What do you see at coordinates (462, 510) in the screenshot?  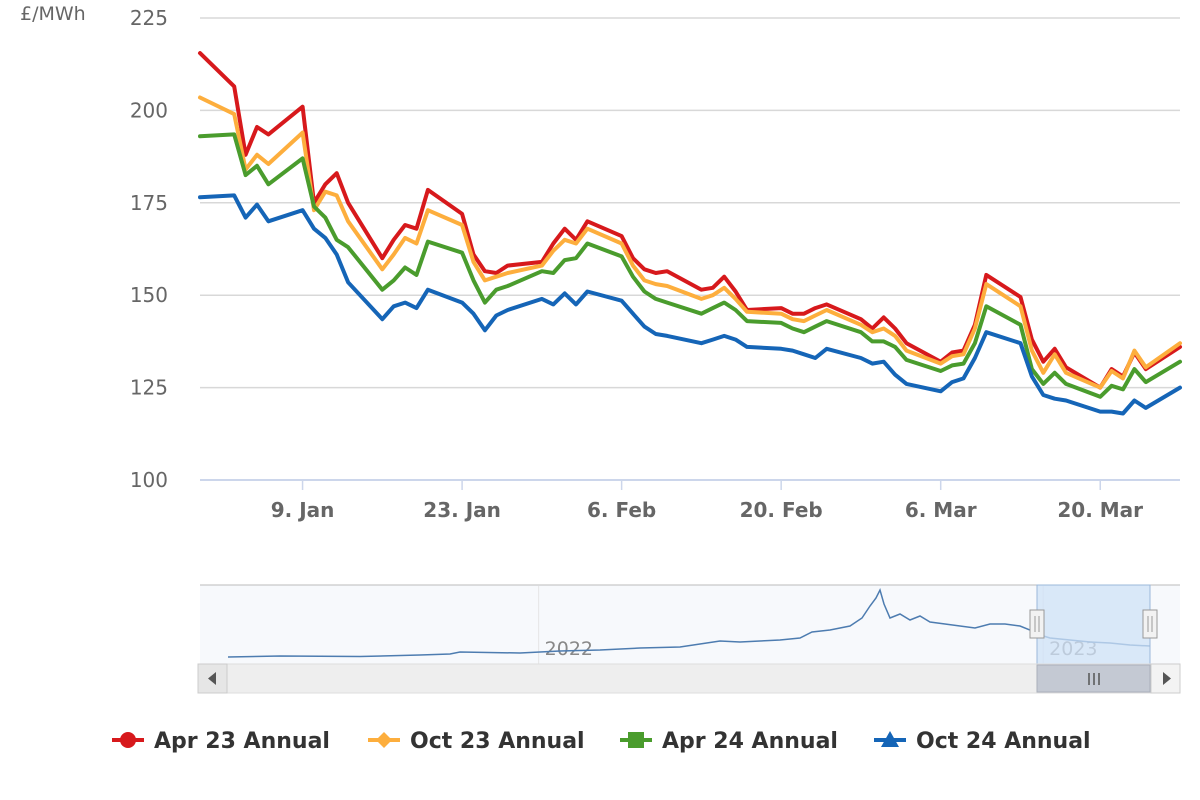 I see `x-tick-label: 23. Jan` at bounding box center [462, 510].